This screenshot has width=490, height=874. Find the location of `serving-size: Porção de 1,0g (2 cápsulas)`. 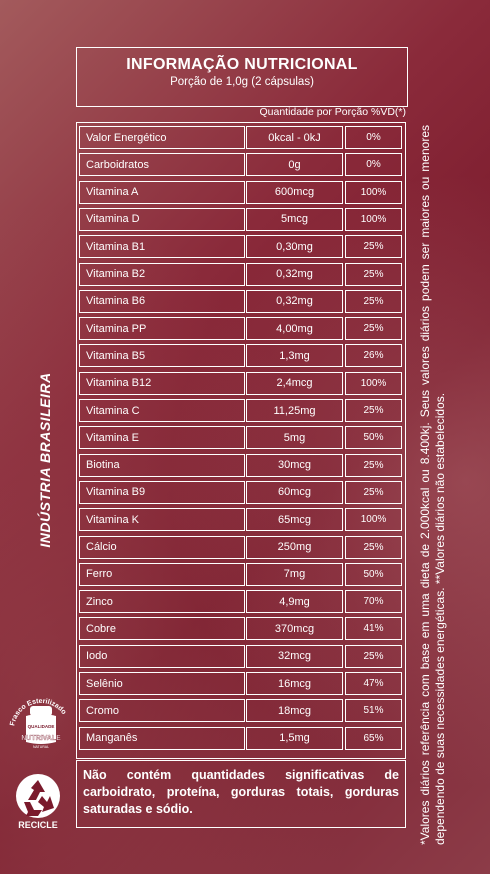

serving-size: Porção de 1,0g (2 cápsulas) is located at coordinates (242, 82).